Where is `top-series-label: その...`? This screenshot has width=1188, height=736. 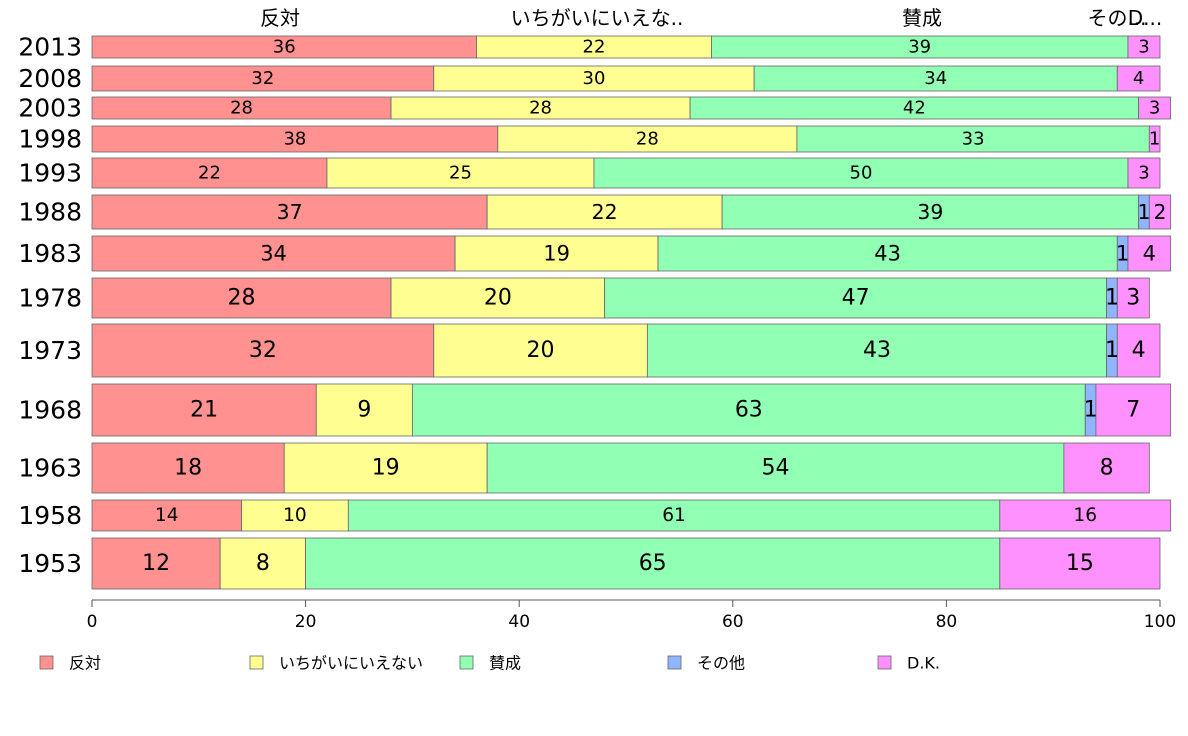
top-series-label: その... is located at coordinates (1116, 18).